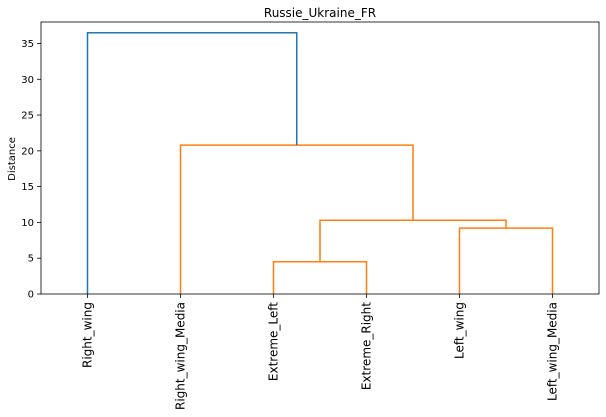  What do you see at coordinates (27, 80) in the screenshot?
I see `y-tick-label: 30` at bounding box center [27, 80].